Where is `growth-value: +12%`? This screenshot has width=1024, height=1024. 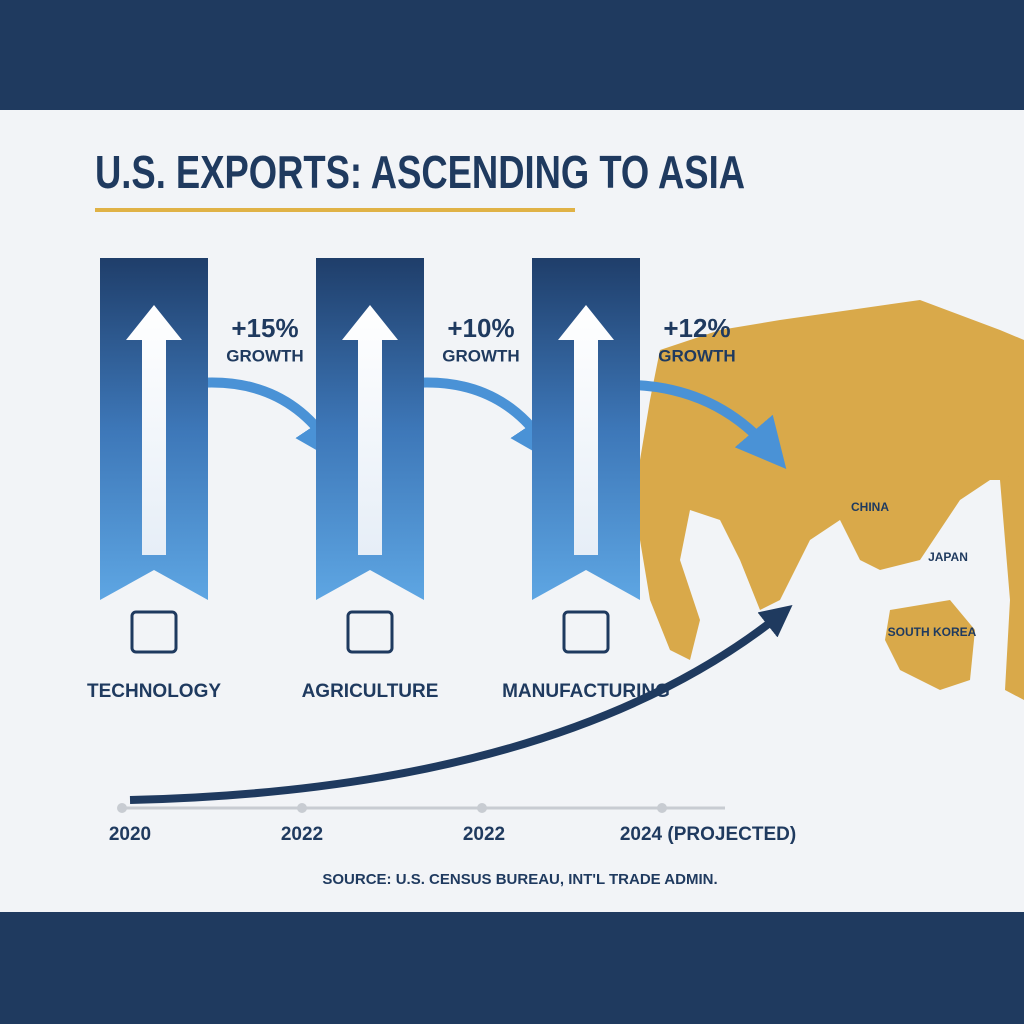
growth-value: +12% is located at coordinates (696, 328).